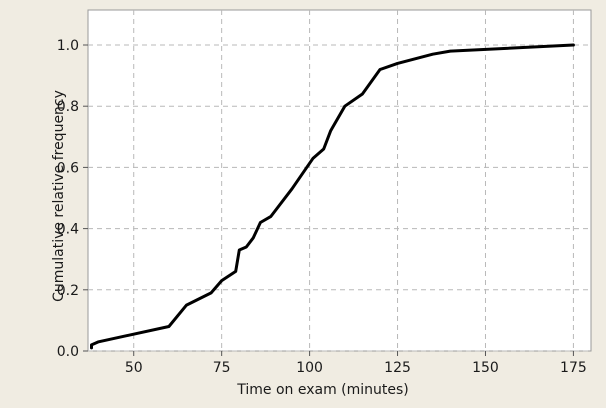  I want to click on y-tick-label: 0.0, so click(68, 352).